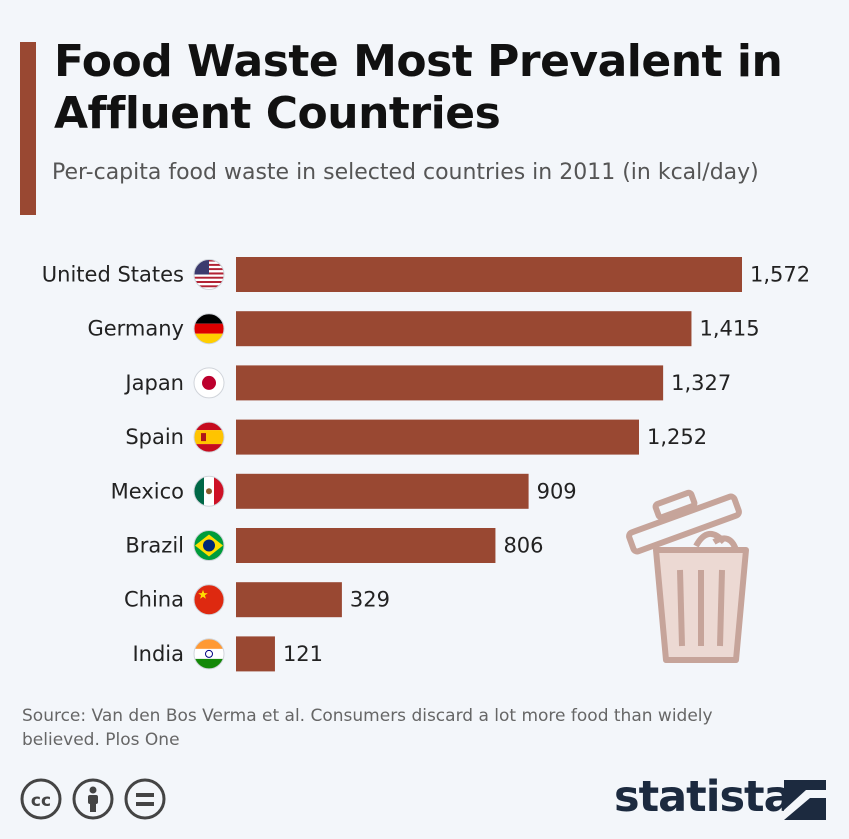 Image resolution: width=849 pixels, height=839 pixels. I want to click on flag-india-icon, so click(209, 654).